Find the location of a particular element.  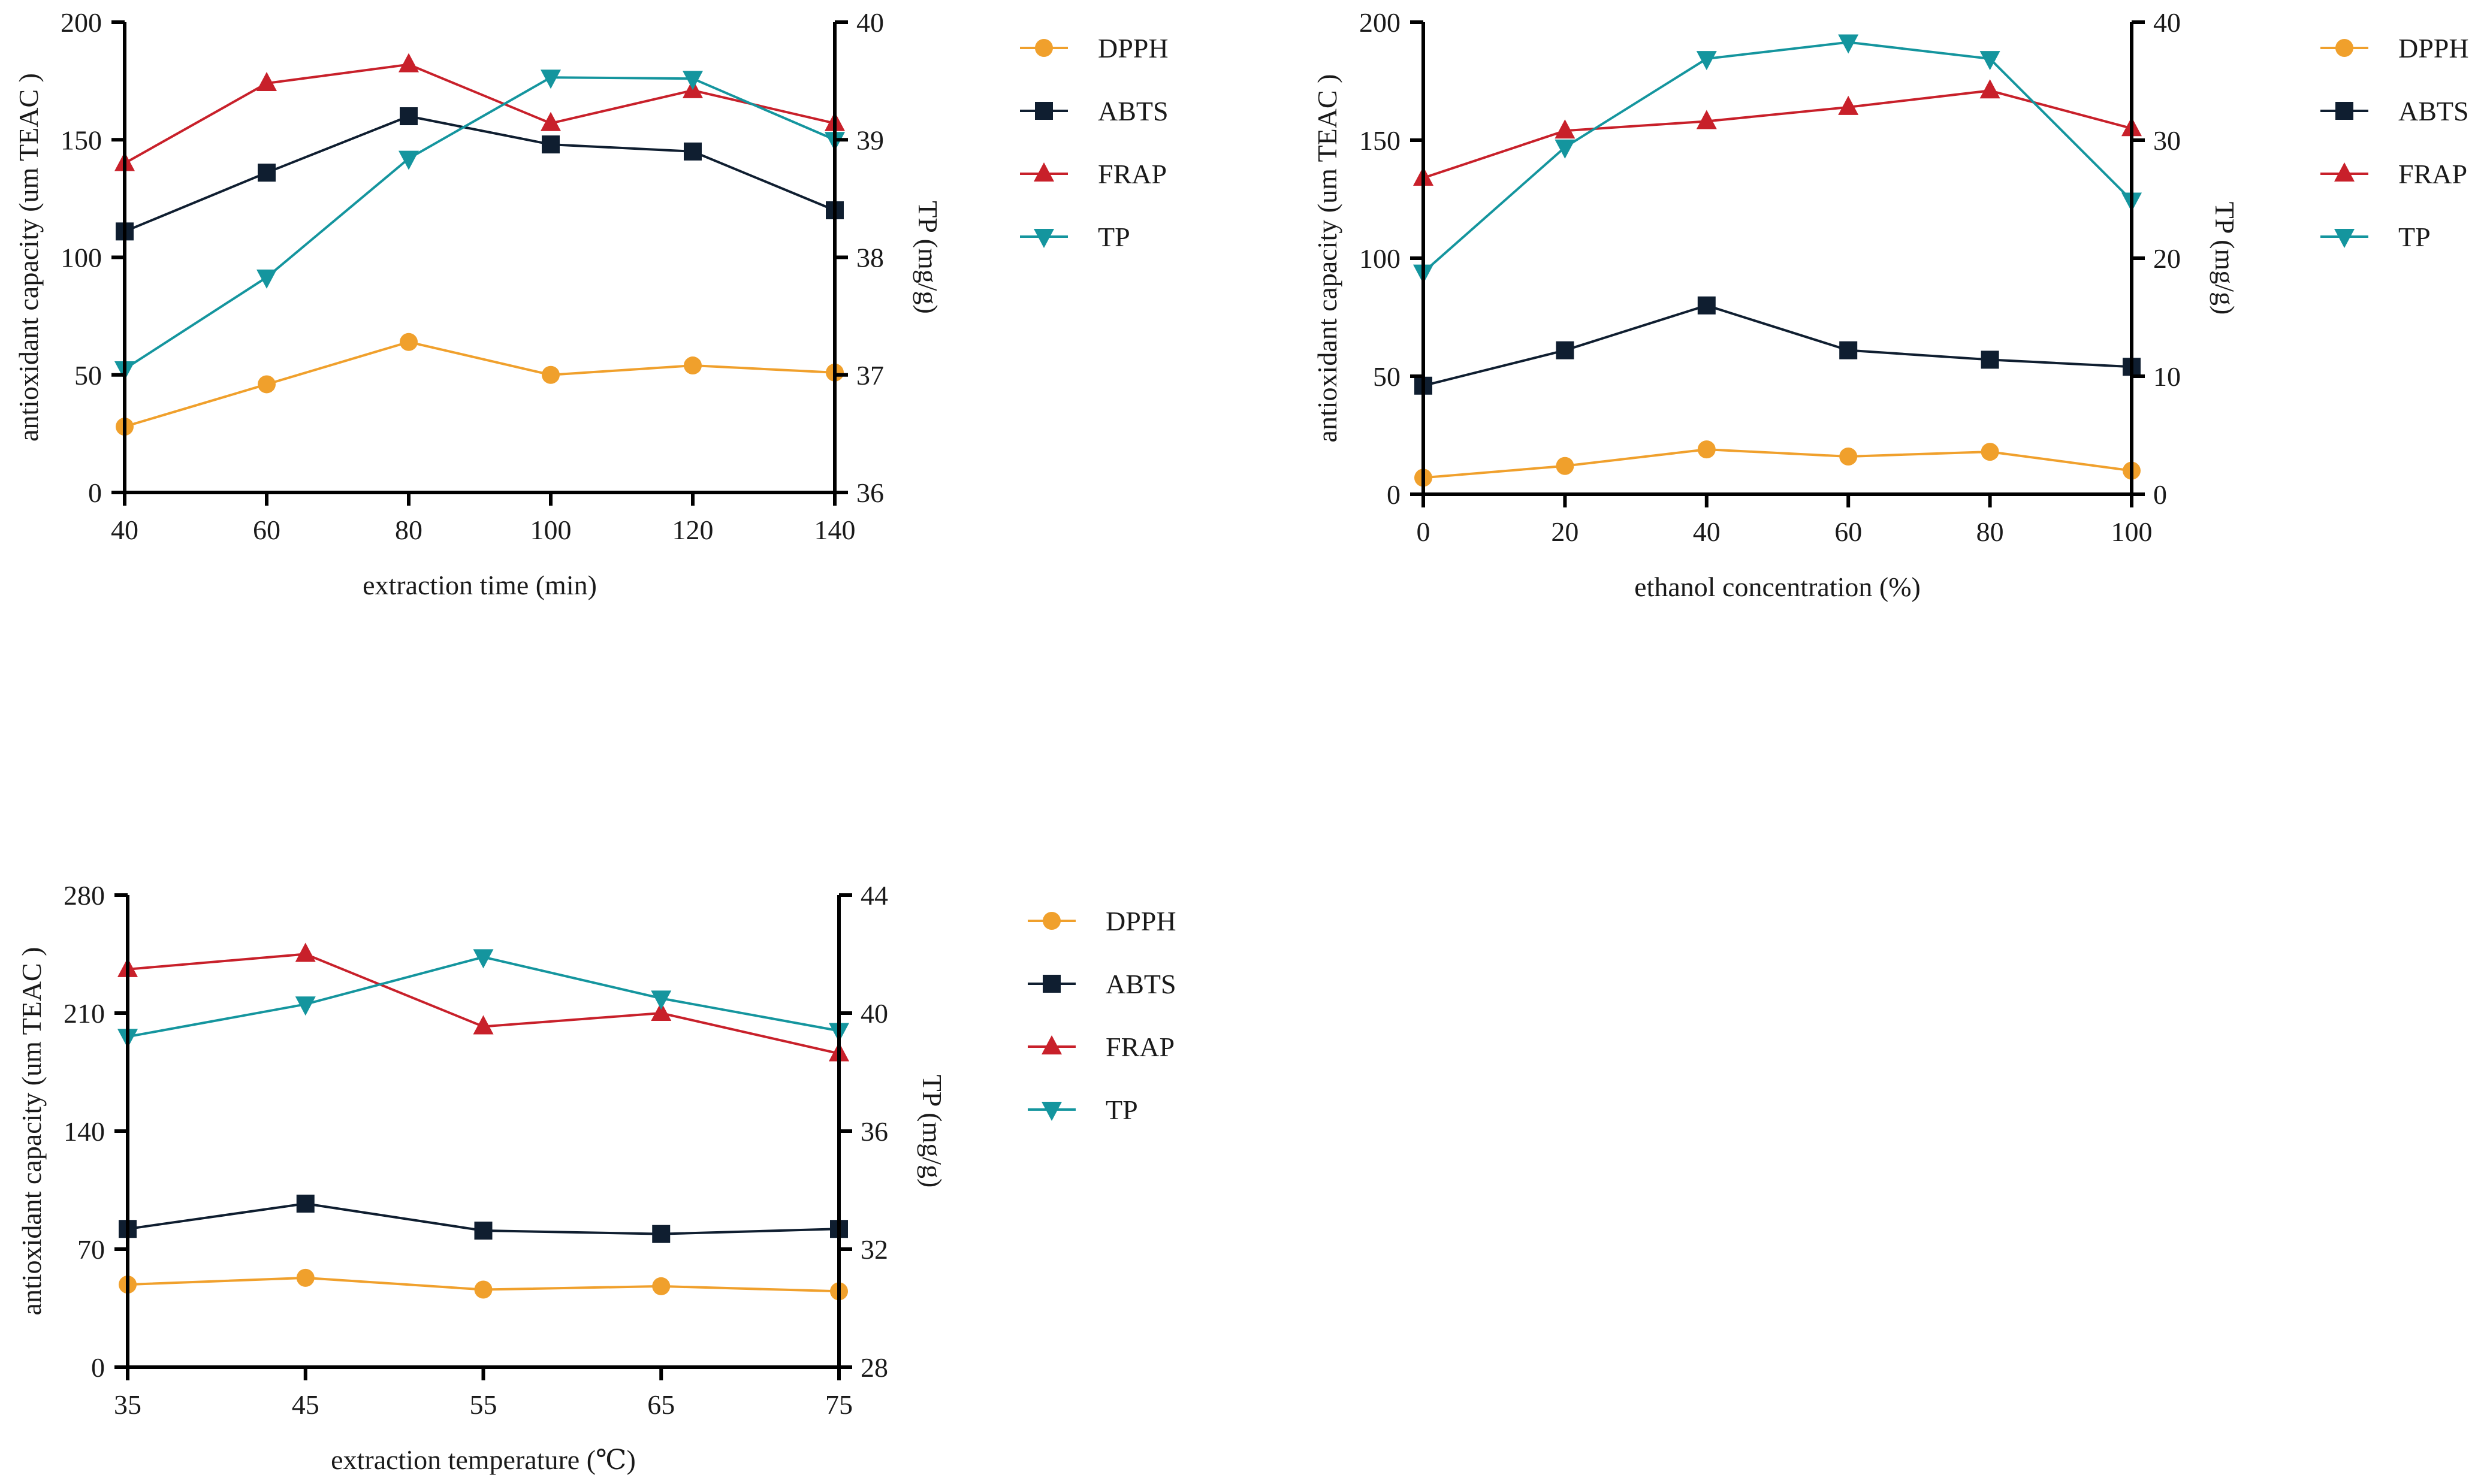

y2-tick-label: 28 is located at coordinates (874, 1367).